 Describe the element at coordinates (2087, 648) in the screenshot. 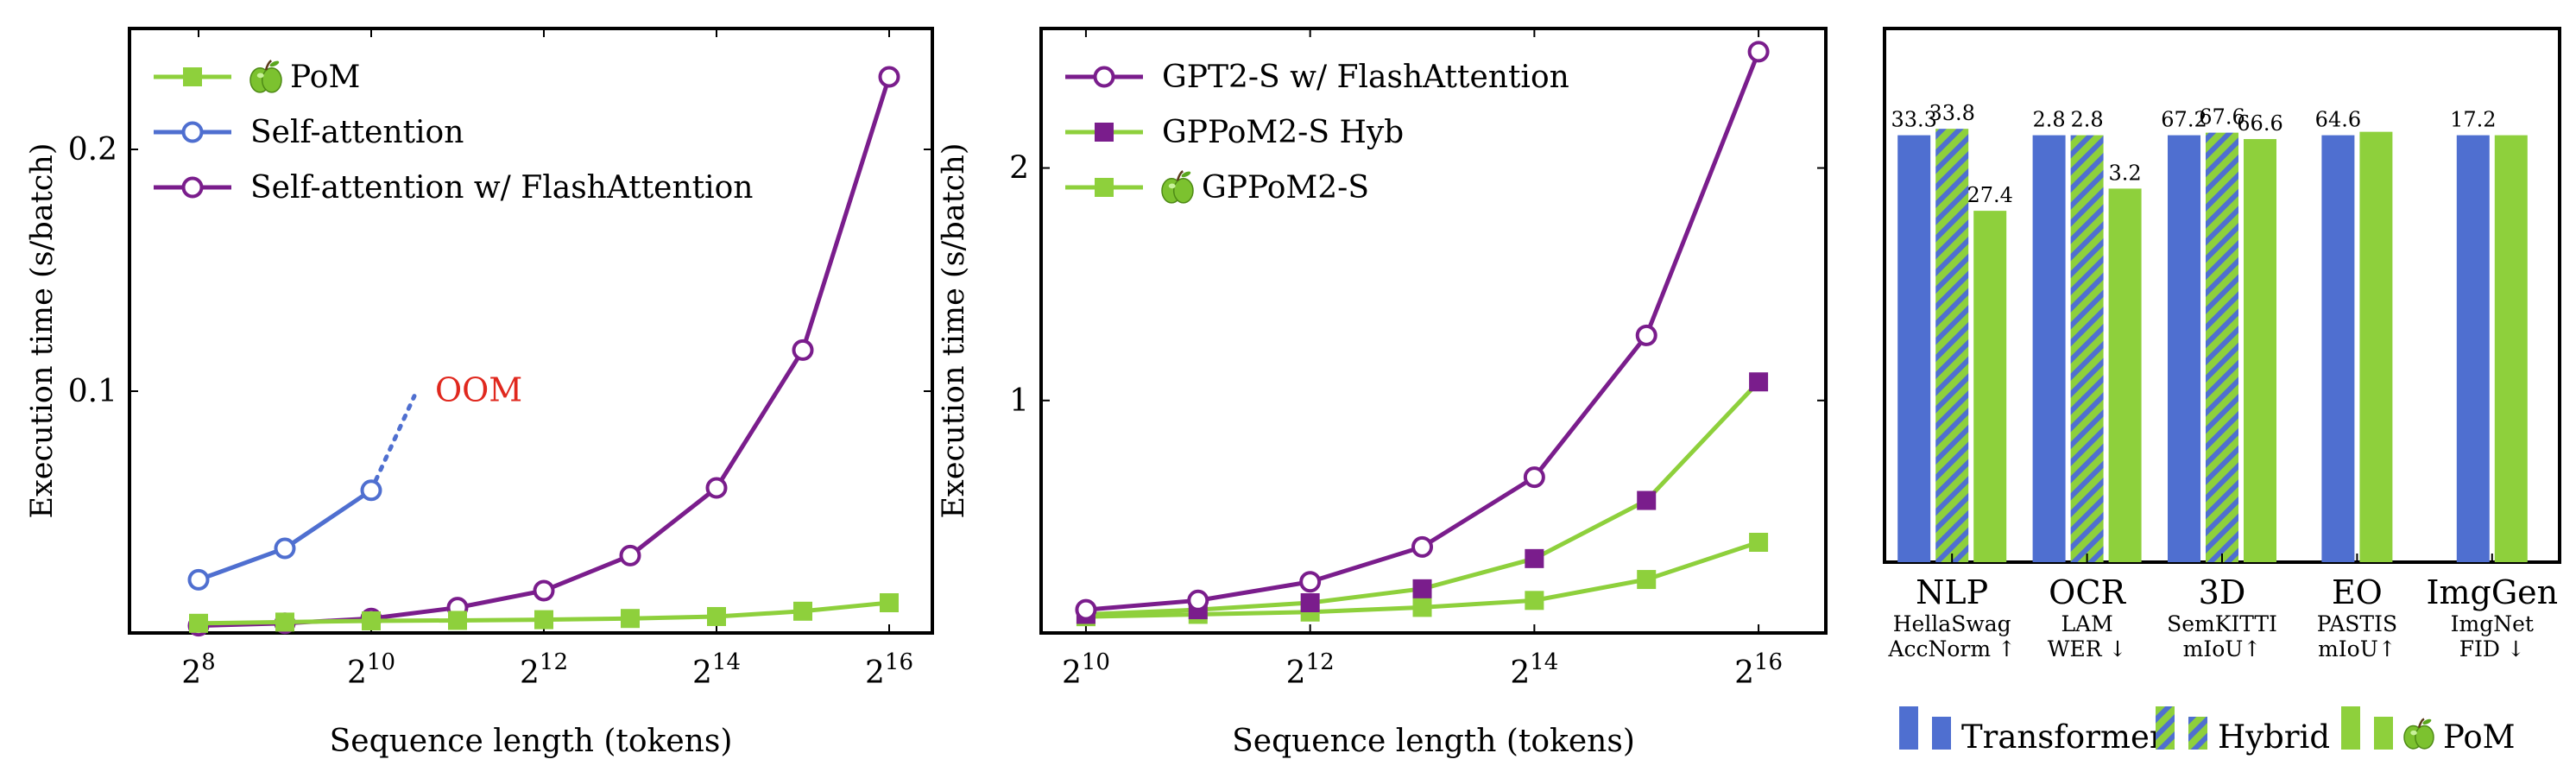

I see `category-sublabel: WER ↓` at that location.